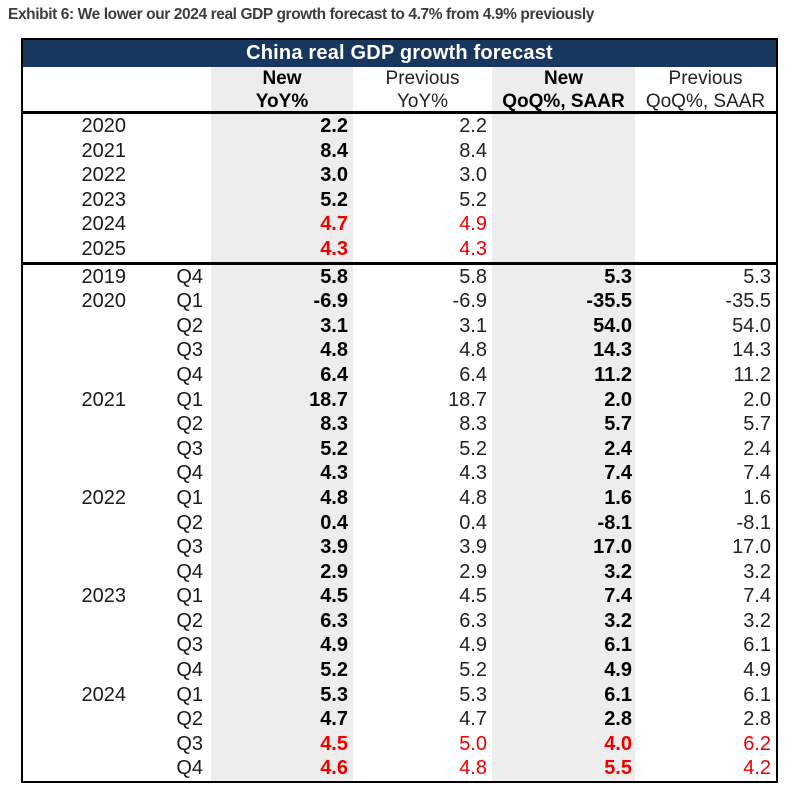 The image size is (795, 800). What do you see at coordinates (104, 301) in the screenshot?
I see `year-cell: 2020` at bounding box center [104, 301].